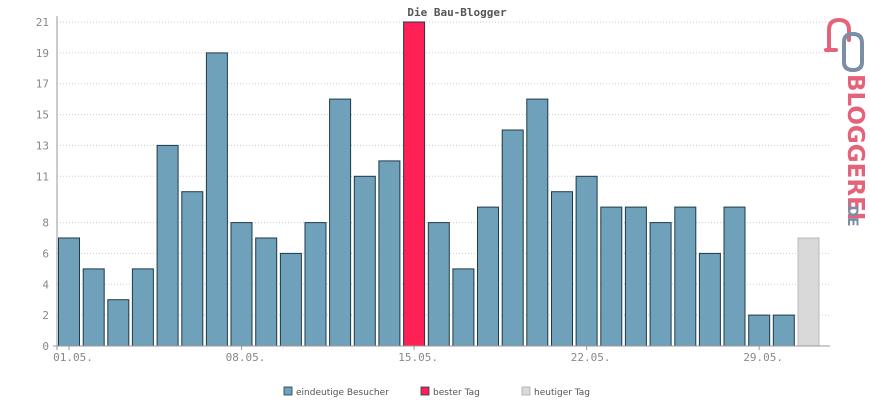  Describe the element at coordinates (340, 222) in the screenshot. I see `bar-12.05.` at that location.